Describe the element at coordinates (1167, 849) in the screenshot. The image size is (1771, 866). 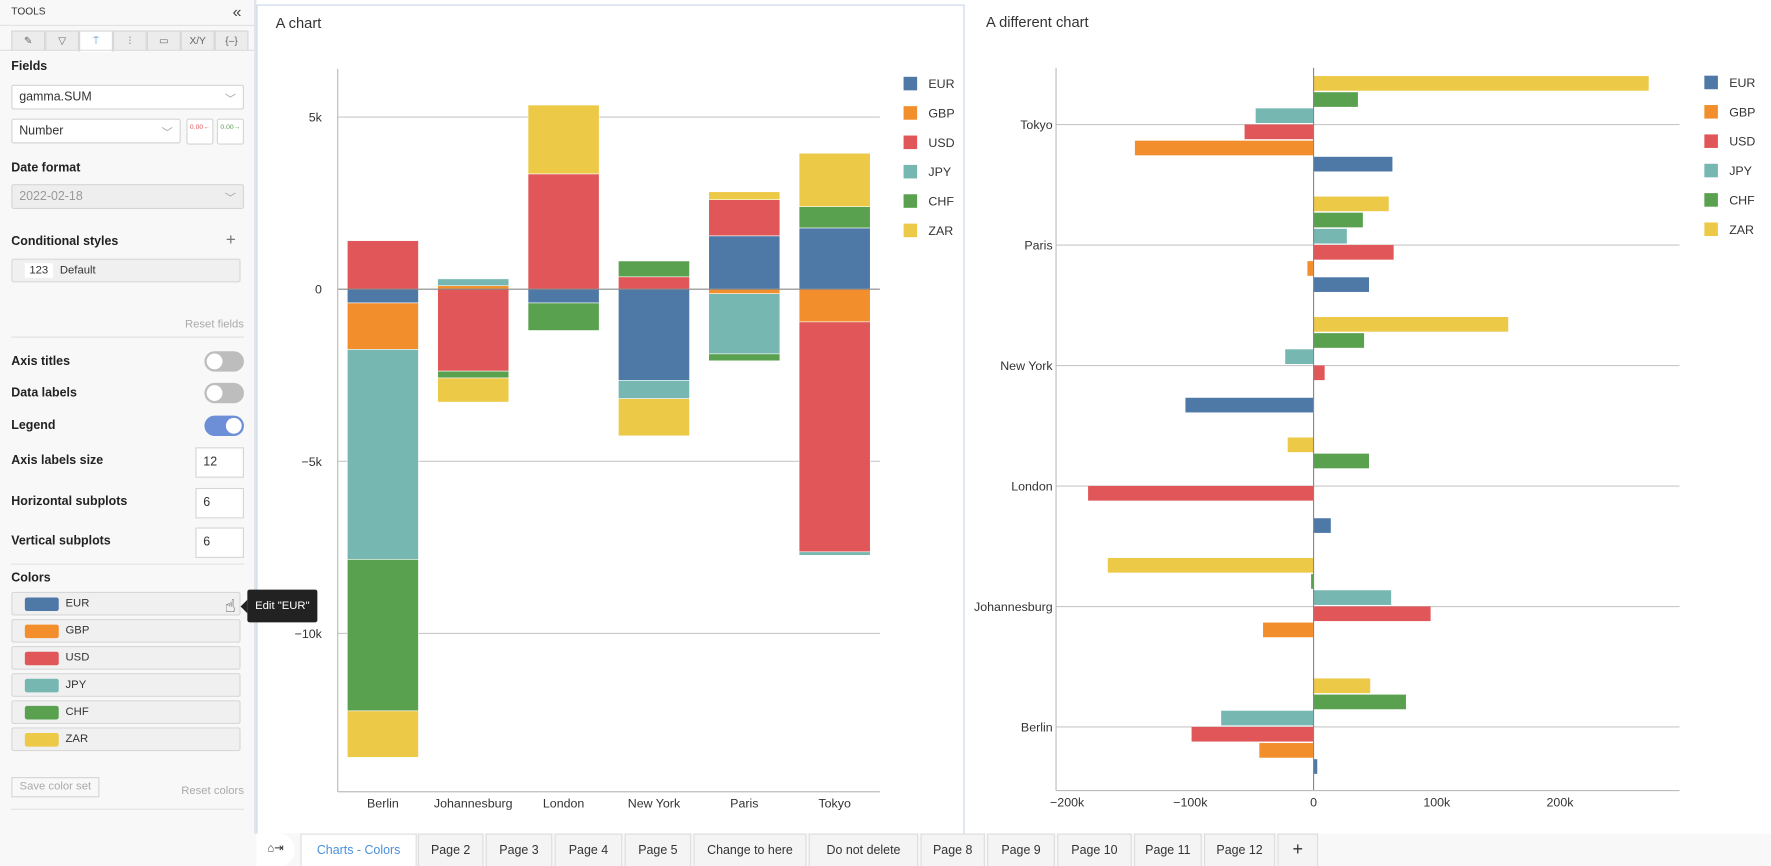
I see `page-tab: Page 11` at that location.